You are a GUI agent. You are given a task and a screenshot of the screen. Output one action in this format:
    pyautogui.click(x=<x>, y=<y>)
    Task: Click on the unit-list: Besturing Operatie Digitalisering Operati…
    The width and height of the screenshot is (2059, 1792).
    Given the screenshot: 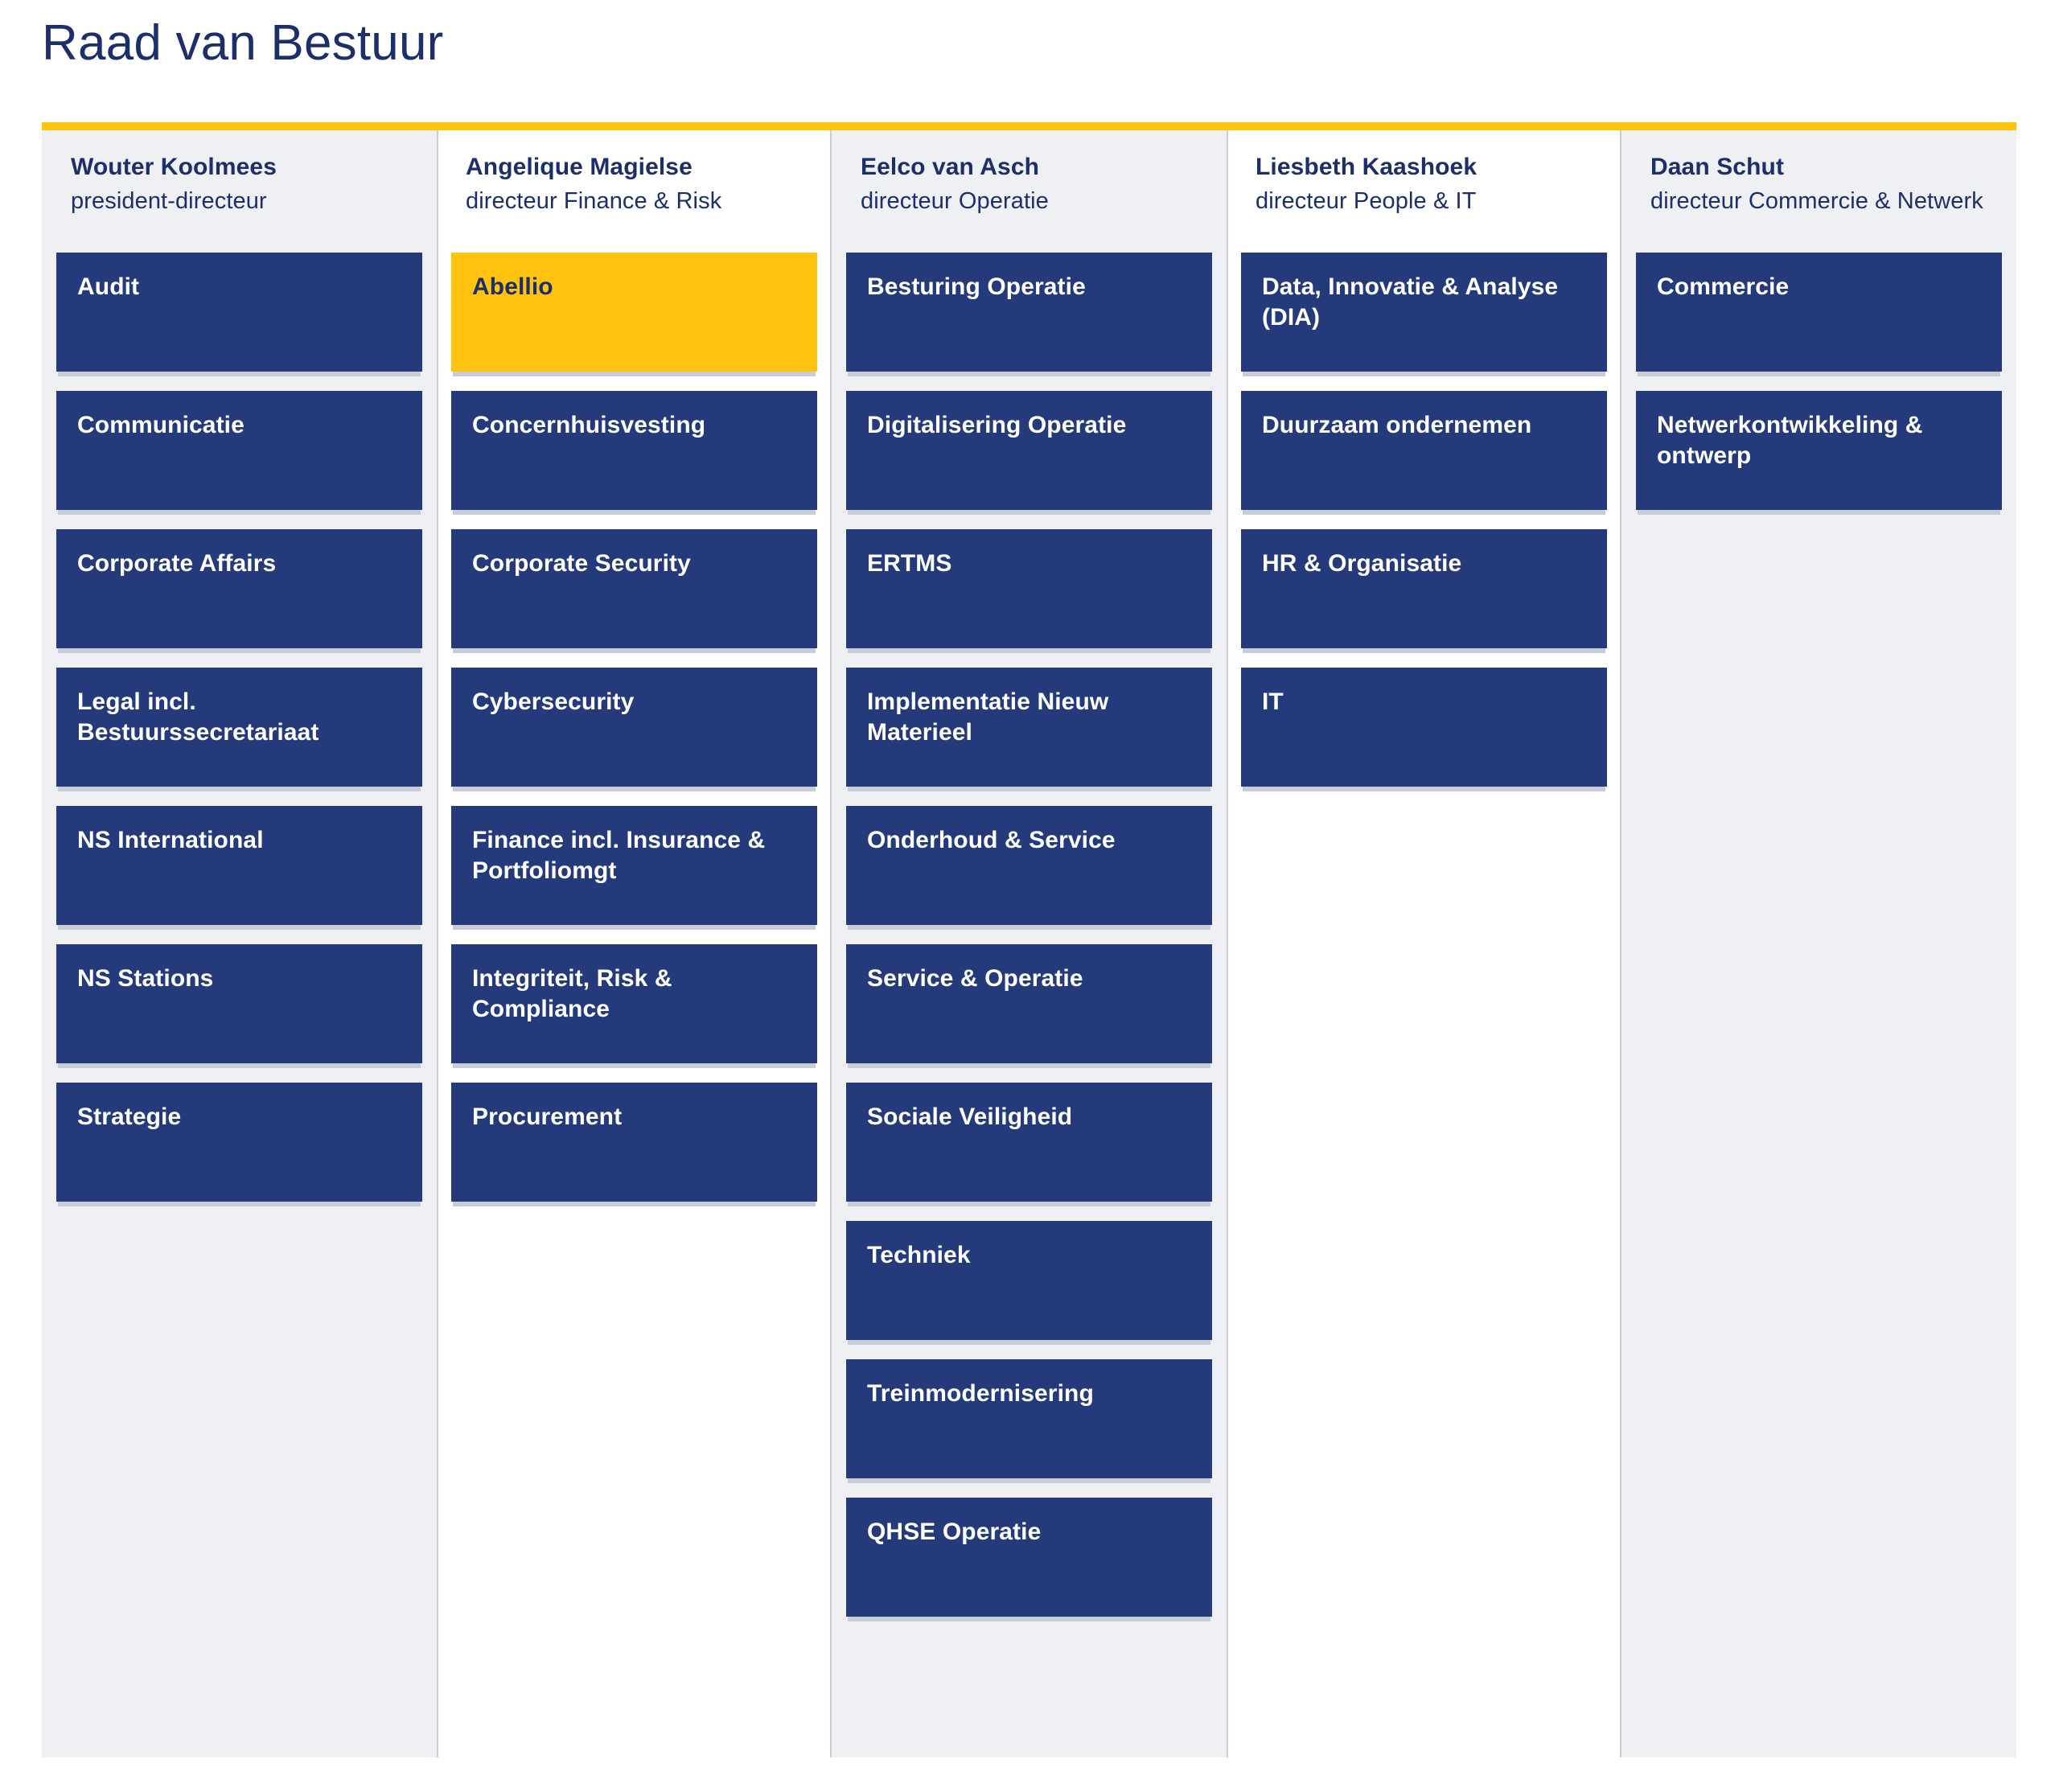 What is the action you would take?
    pyautogui.click(x=1029, y=951)
    